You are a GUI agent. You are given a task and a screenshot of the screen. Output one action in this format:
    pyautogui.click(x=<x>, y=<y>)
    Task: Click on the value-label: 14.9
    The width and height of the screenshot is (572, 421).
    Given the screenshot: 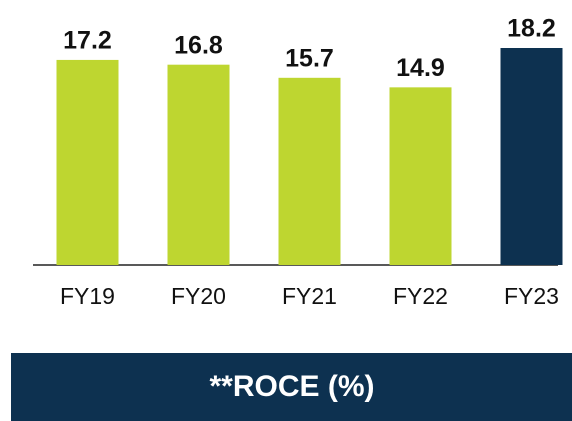 What is the action you would take?
    pyautogui.click(x=420, y=68)
    